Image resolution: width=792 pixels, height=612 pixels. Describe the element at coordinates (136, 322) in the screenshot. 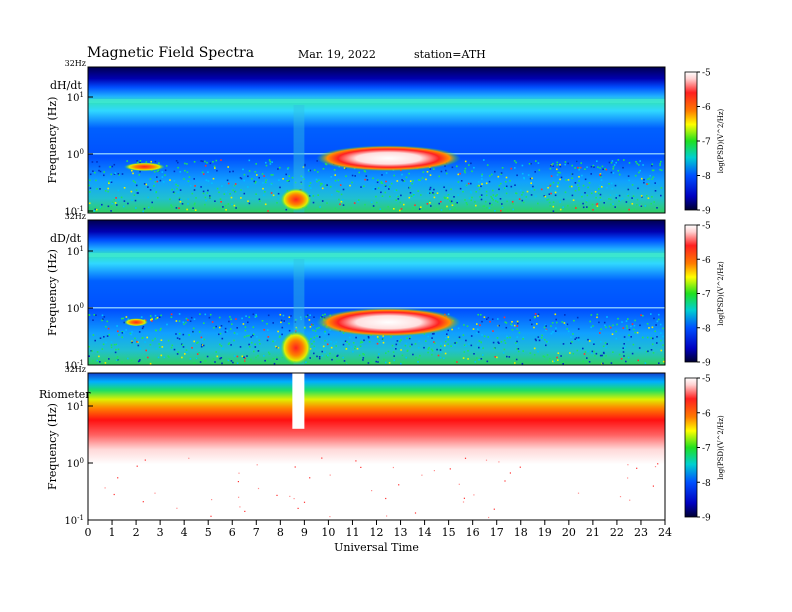

I see `feature-pc1` at that location.